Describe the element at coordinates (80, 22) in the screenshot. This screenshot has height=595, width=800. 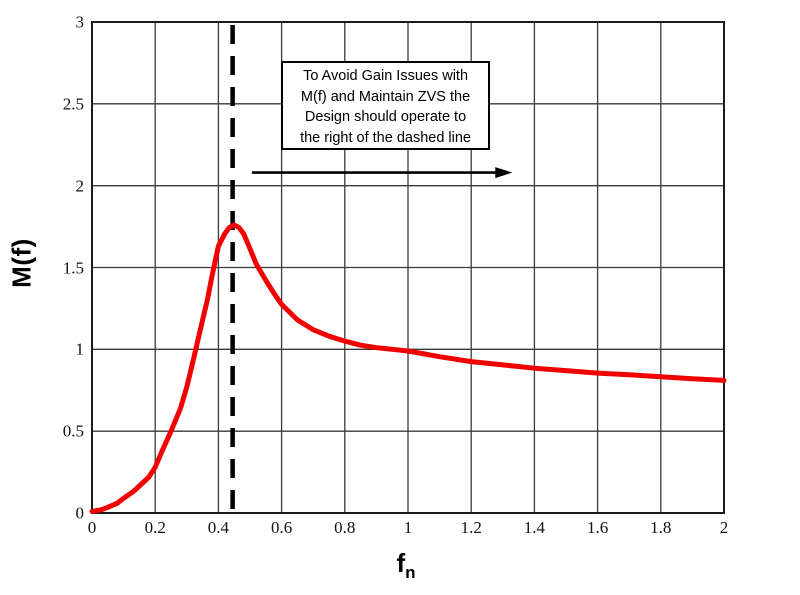
I see `y-tick-label: 3` at that location.